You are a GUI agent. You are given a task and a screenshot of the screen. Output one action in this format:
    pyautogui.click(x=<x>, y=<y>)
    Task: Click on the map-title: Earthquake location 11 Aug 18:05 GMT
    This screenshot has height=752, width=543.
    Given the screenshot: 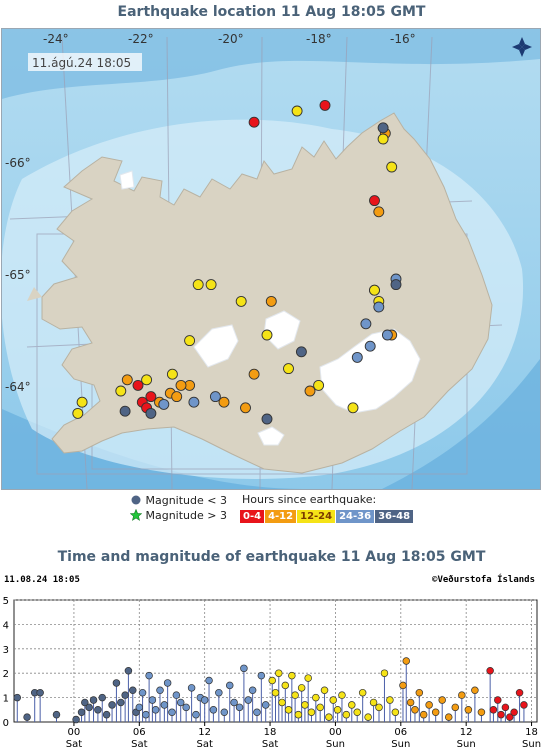 What is the action you would take?
    pyautogui.click(x=271, y=12)
    